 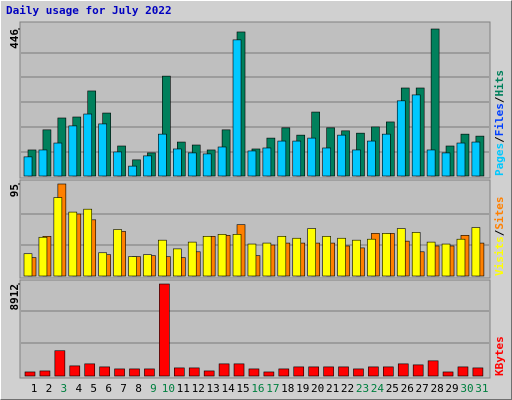 I want to click on x-tick-label: 5, so click(x=93, y=388).